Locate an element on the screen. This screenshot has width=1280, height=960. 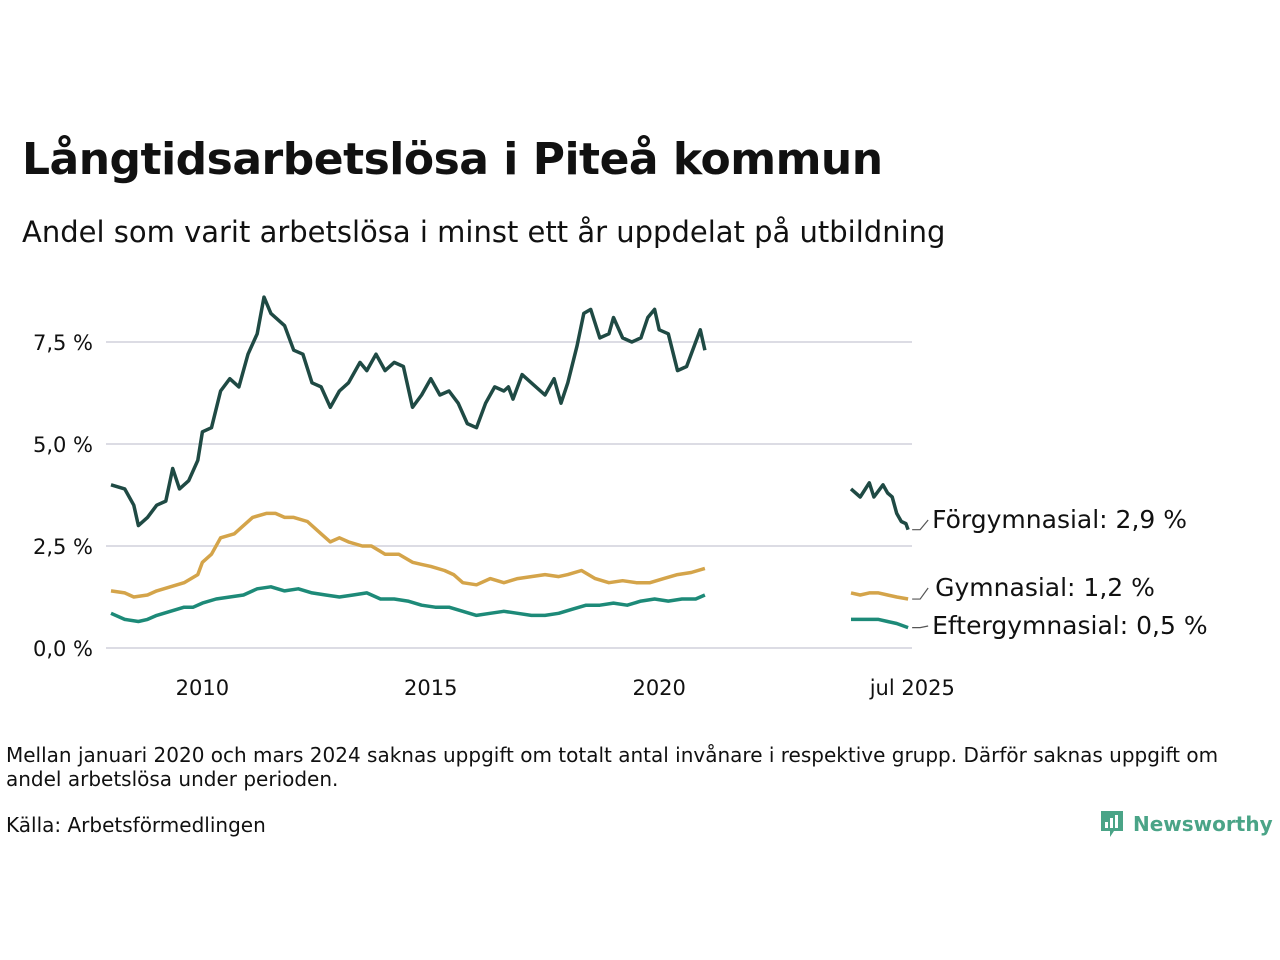
y-tick-label: 2,5 % is located at coordinates (63, 547).